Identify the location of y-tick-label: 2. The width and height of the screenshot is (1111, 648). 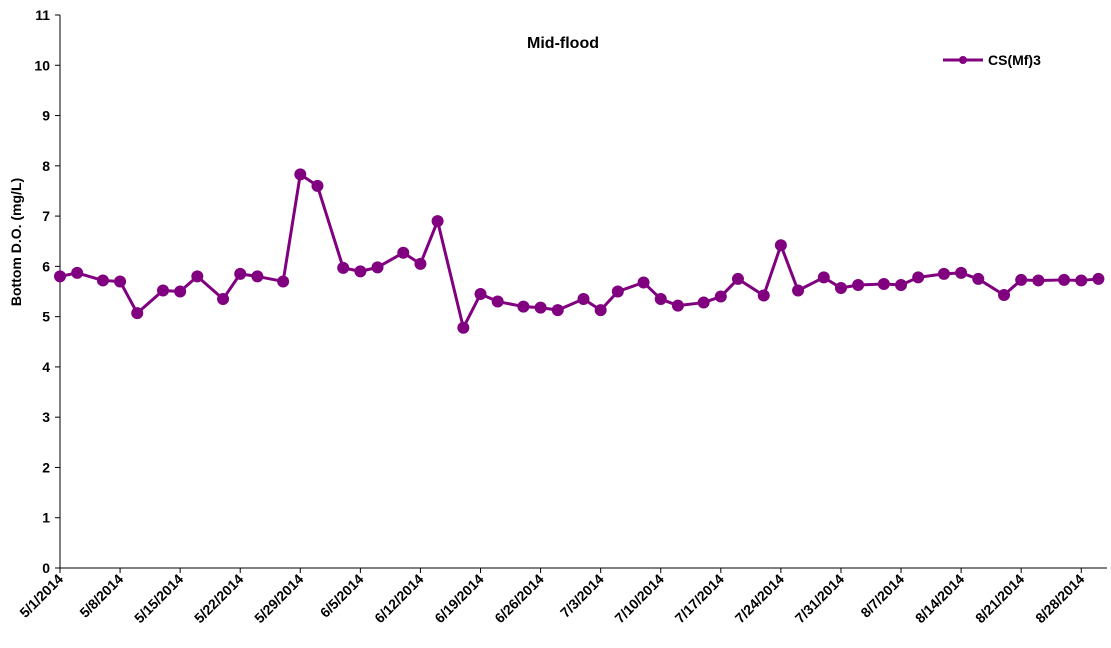
(46, 467).